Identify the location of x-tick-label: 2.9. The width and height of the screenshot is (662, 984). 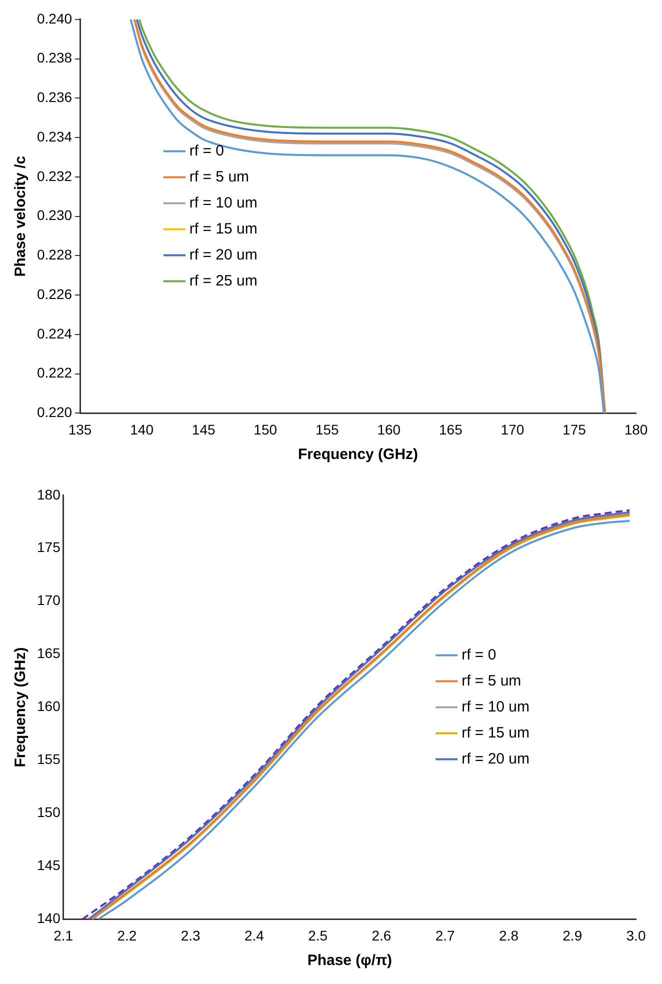
(572, 935).